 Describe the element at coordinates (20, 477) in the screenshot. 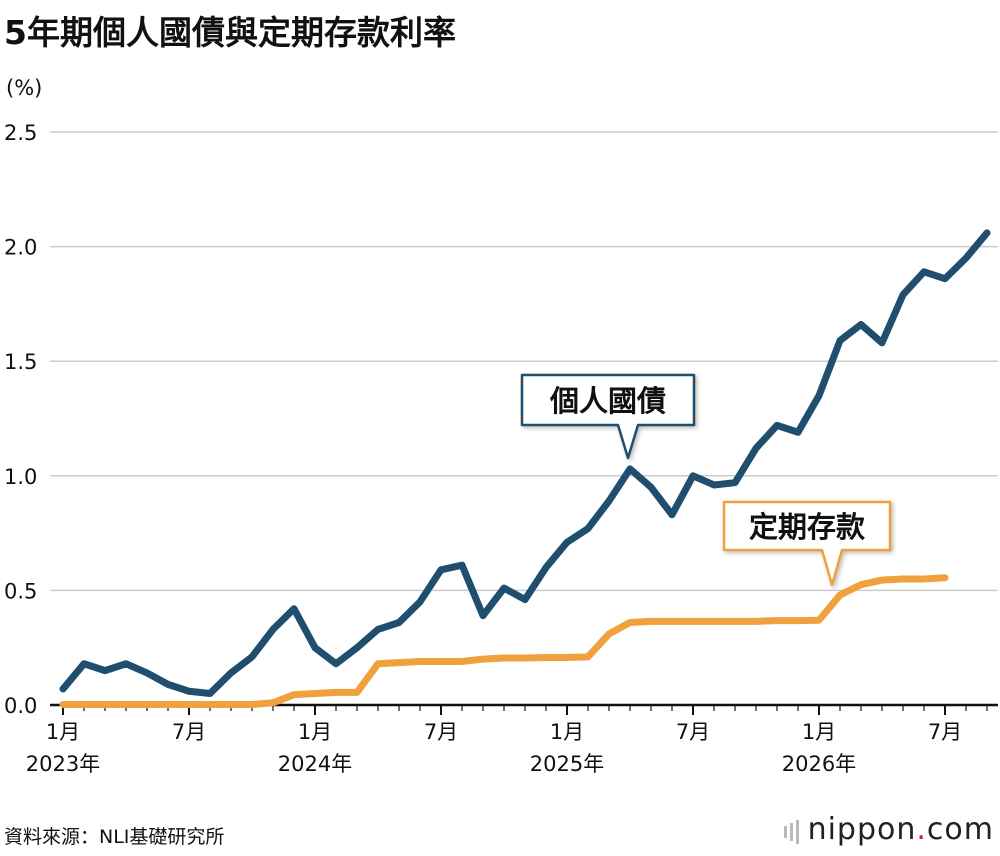

I see `y-tick-label: 1.0` at that location.